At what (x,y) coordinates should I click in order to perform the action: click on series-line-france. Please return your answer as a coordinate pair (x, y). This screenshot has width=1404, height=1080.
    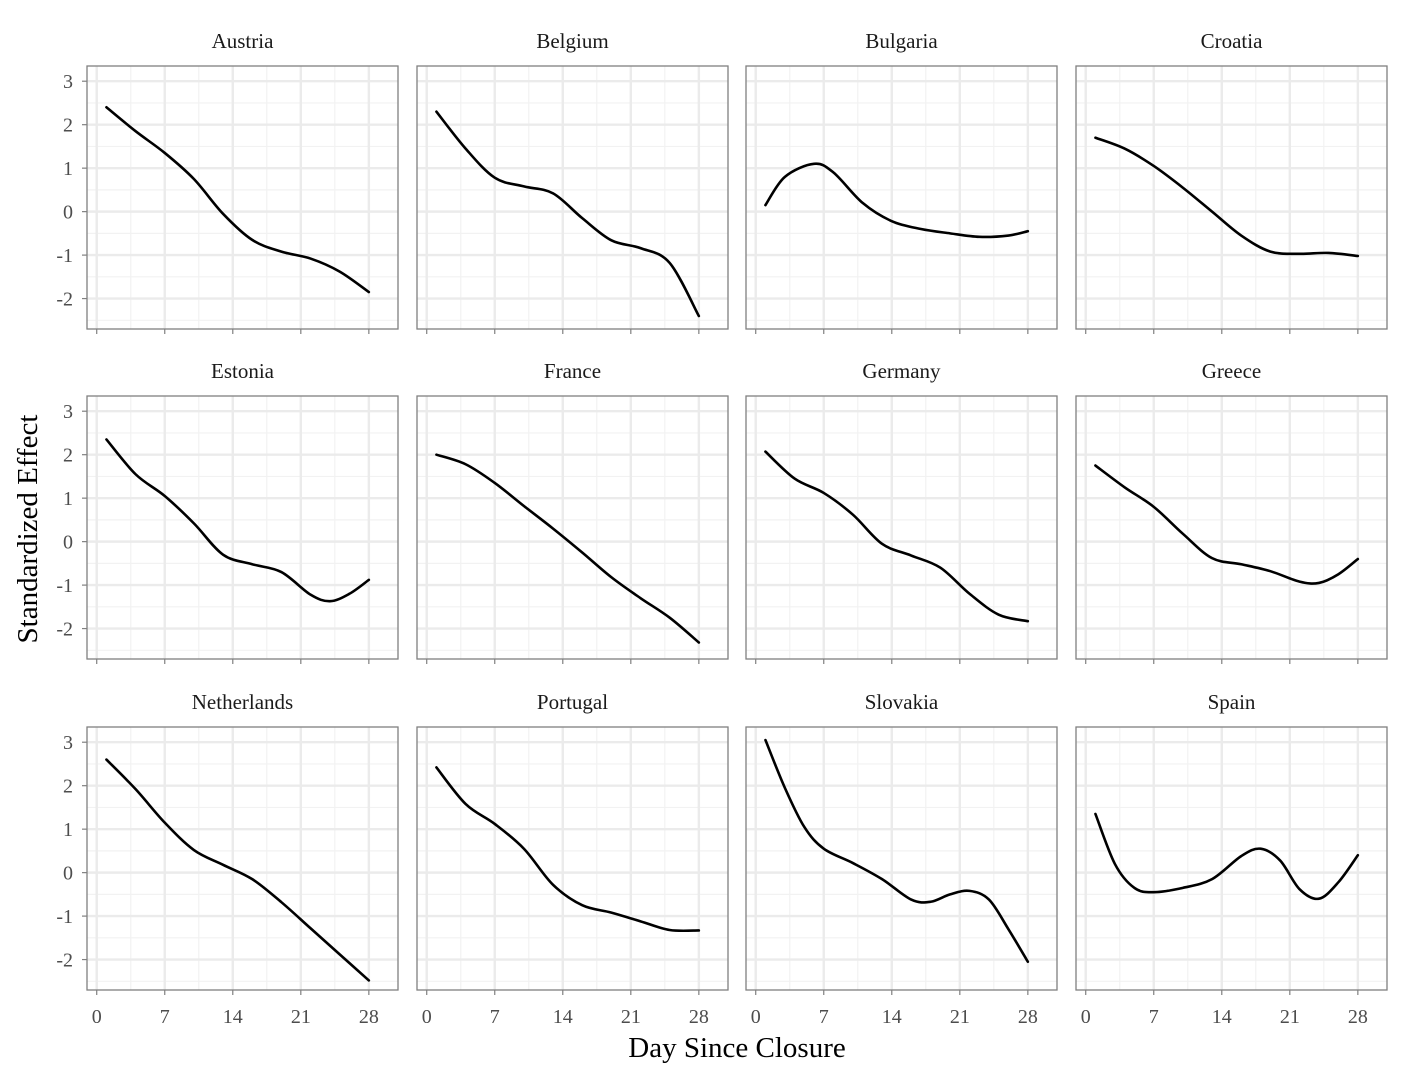
    Looking at the image, I should click on (568, 548).